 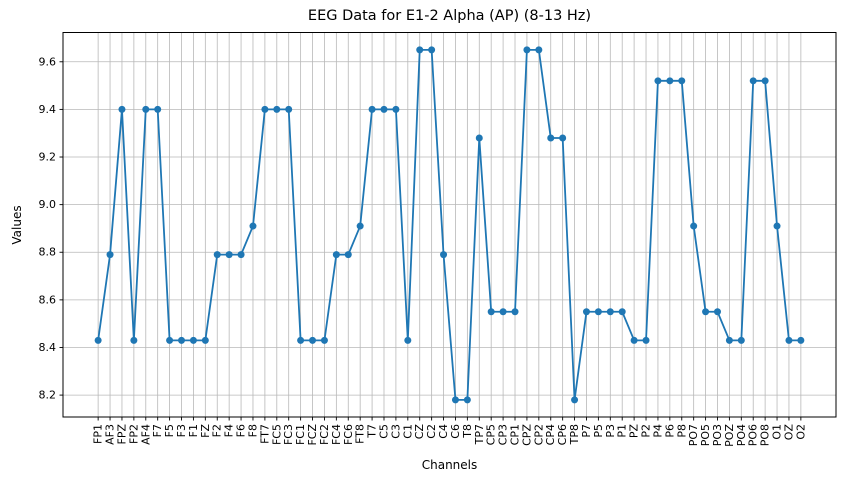 I want to click on x-tick-label: FP2, so click(x=133, y=434).